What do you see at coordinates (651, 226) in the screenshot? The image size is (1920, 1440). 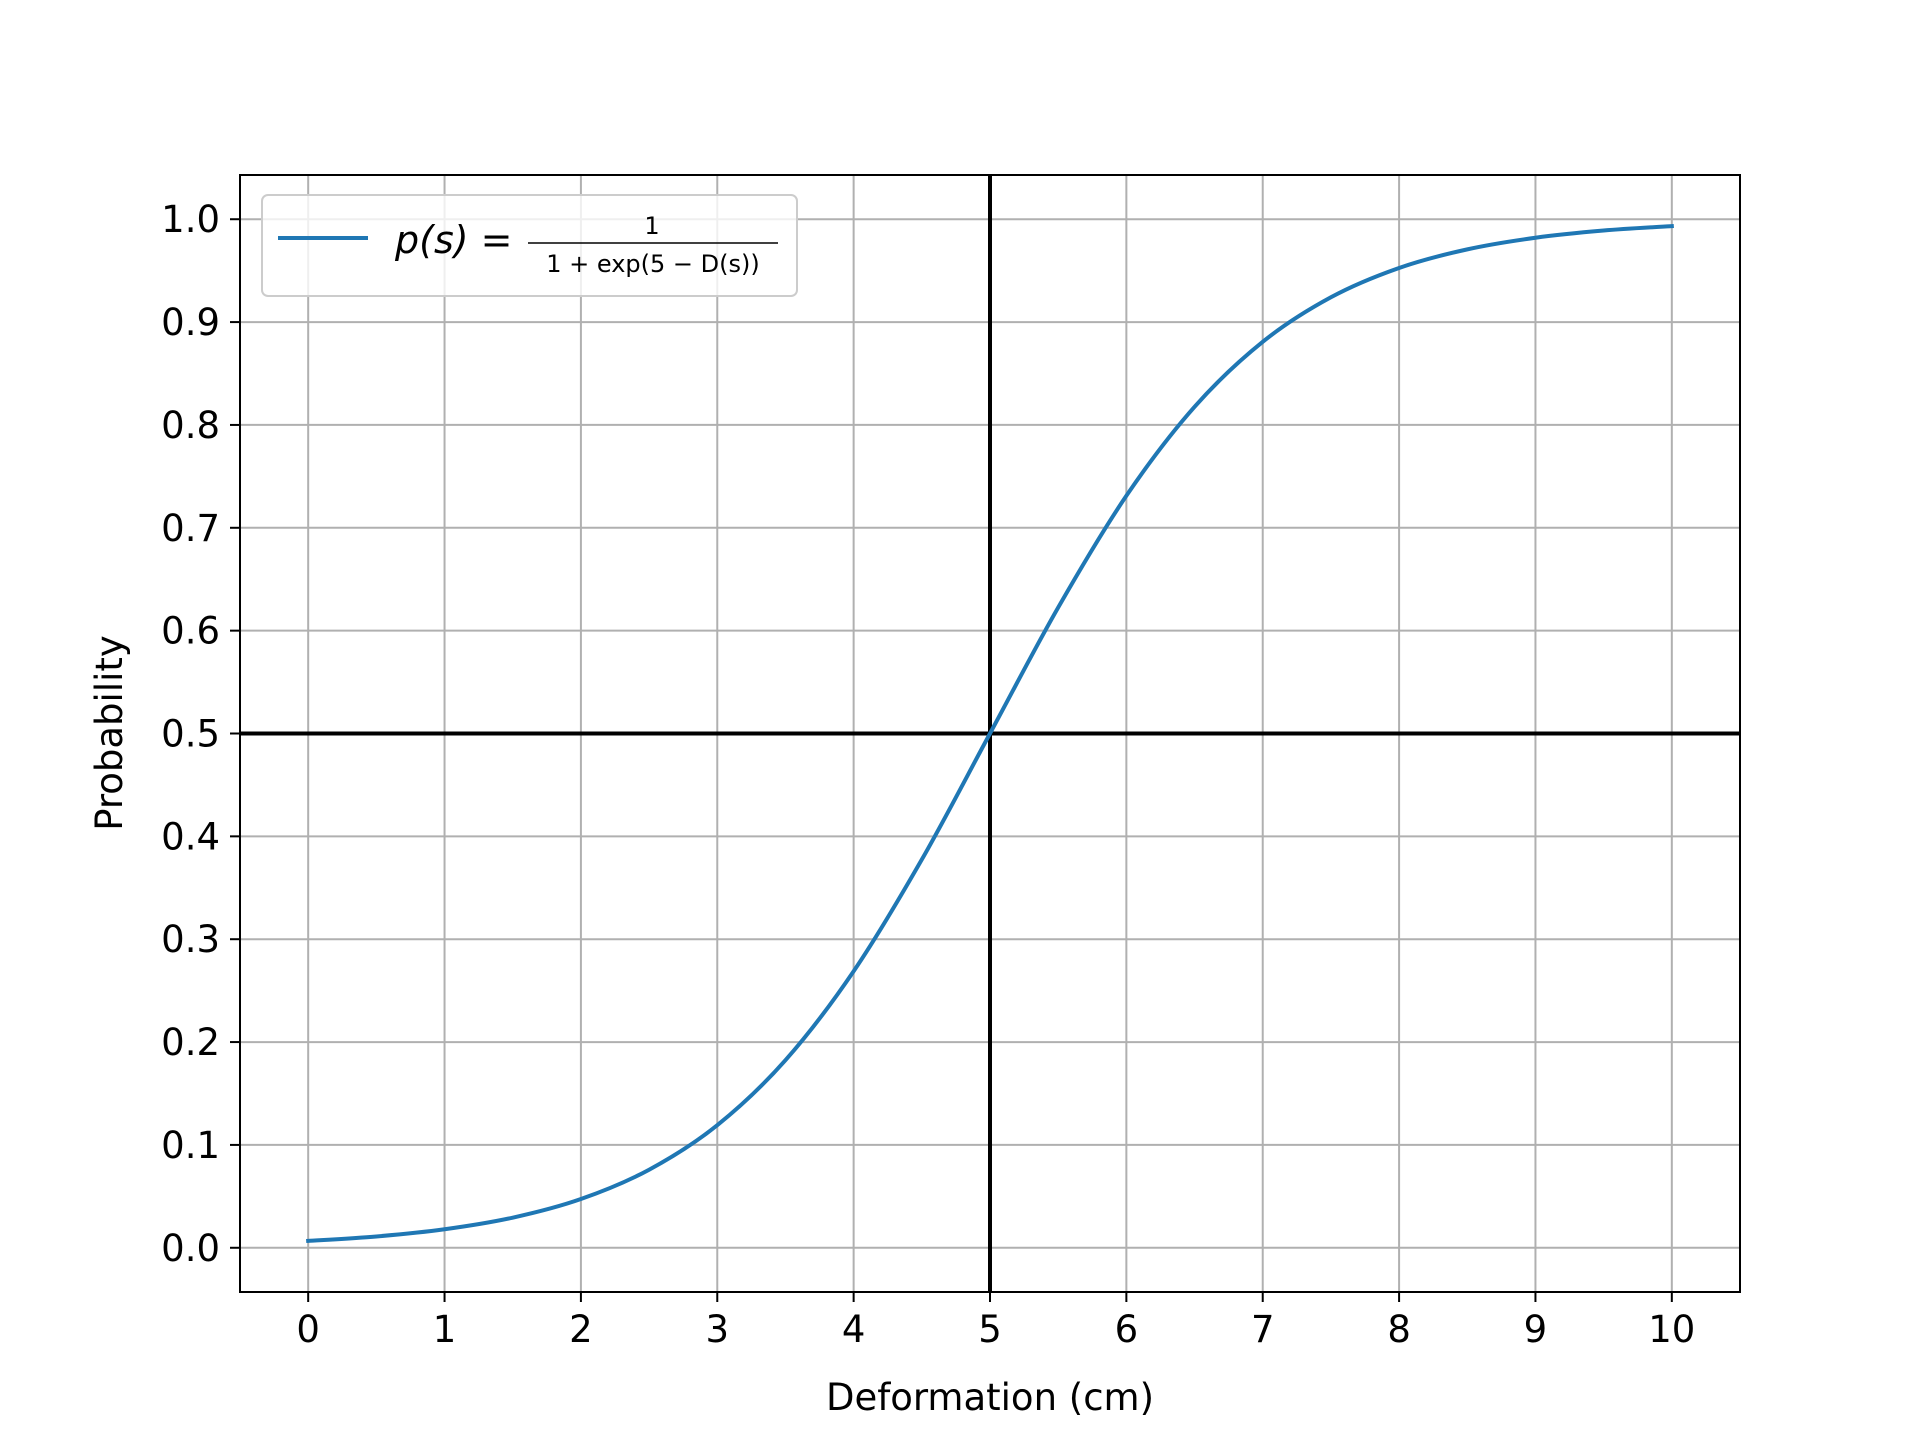 I see `legend-numerator: 1` at bounding box center [651, 226].